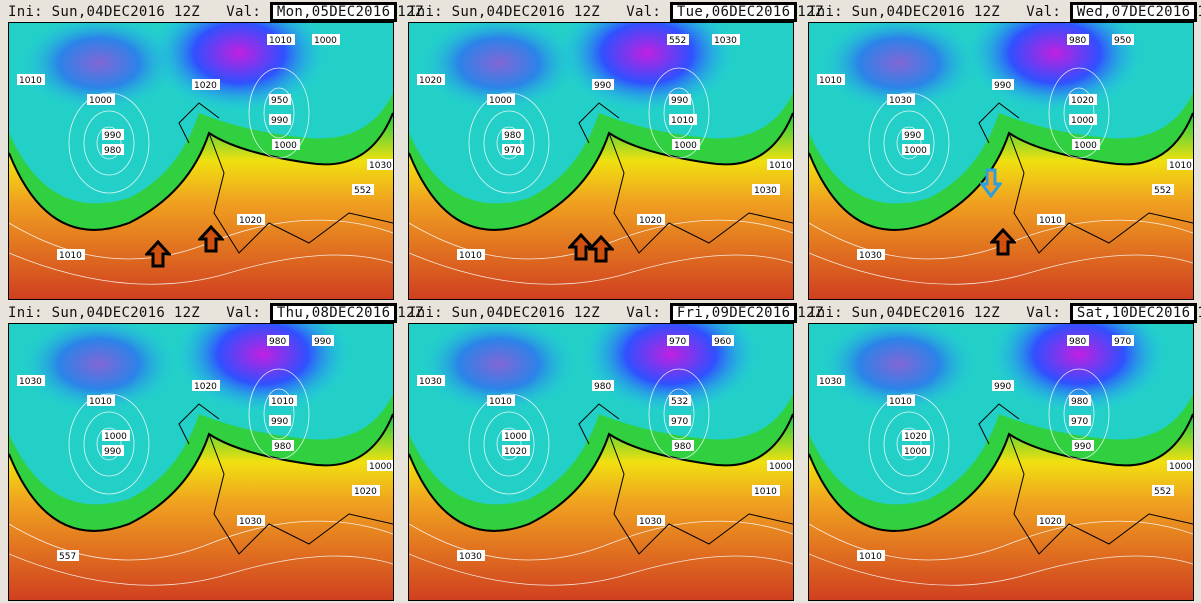 This screenshot has width=1201, height=603. I want to click on valid-date: Thu,08DEC2016, so click(333, 313).